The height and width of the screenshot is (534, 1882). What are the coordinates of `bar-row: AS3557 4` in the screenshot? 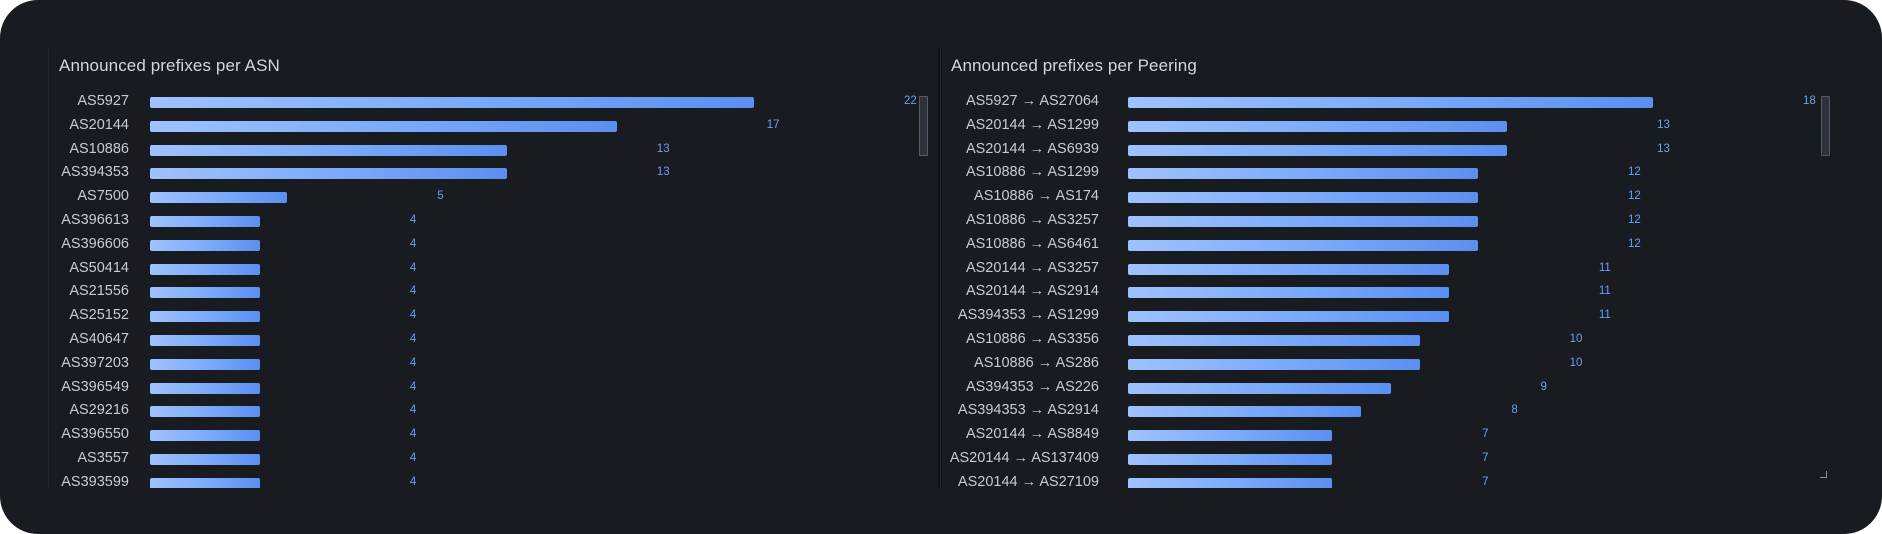 It's located at (494, 459).